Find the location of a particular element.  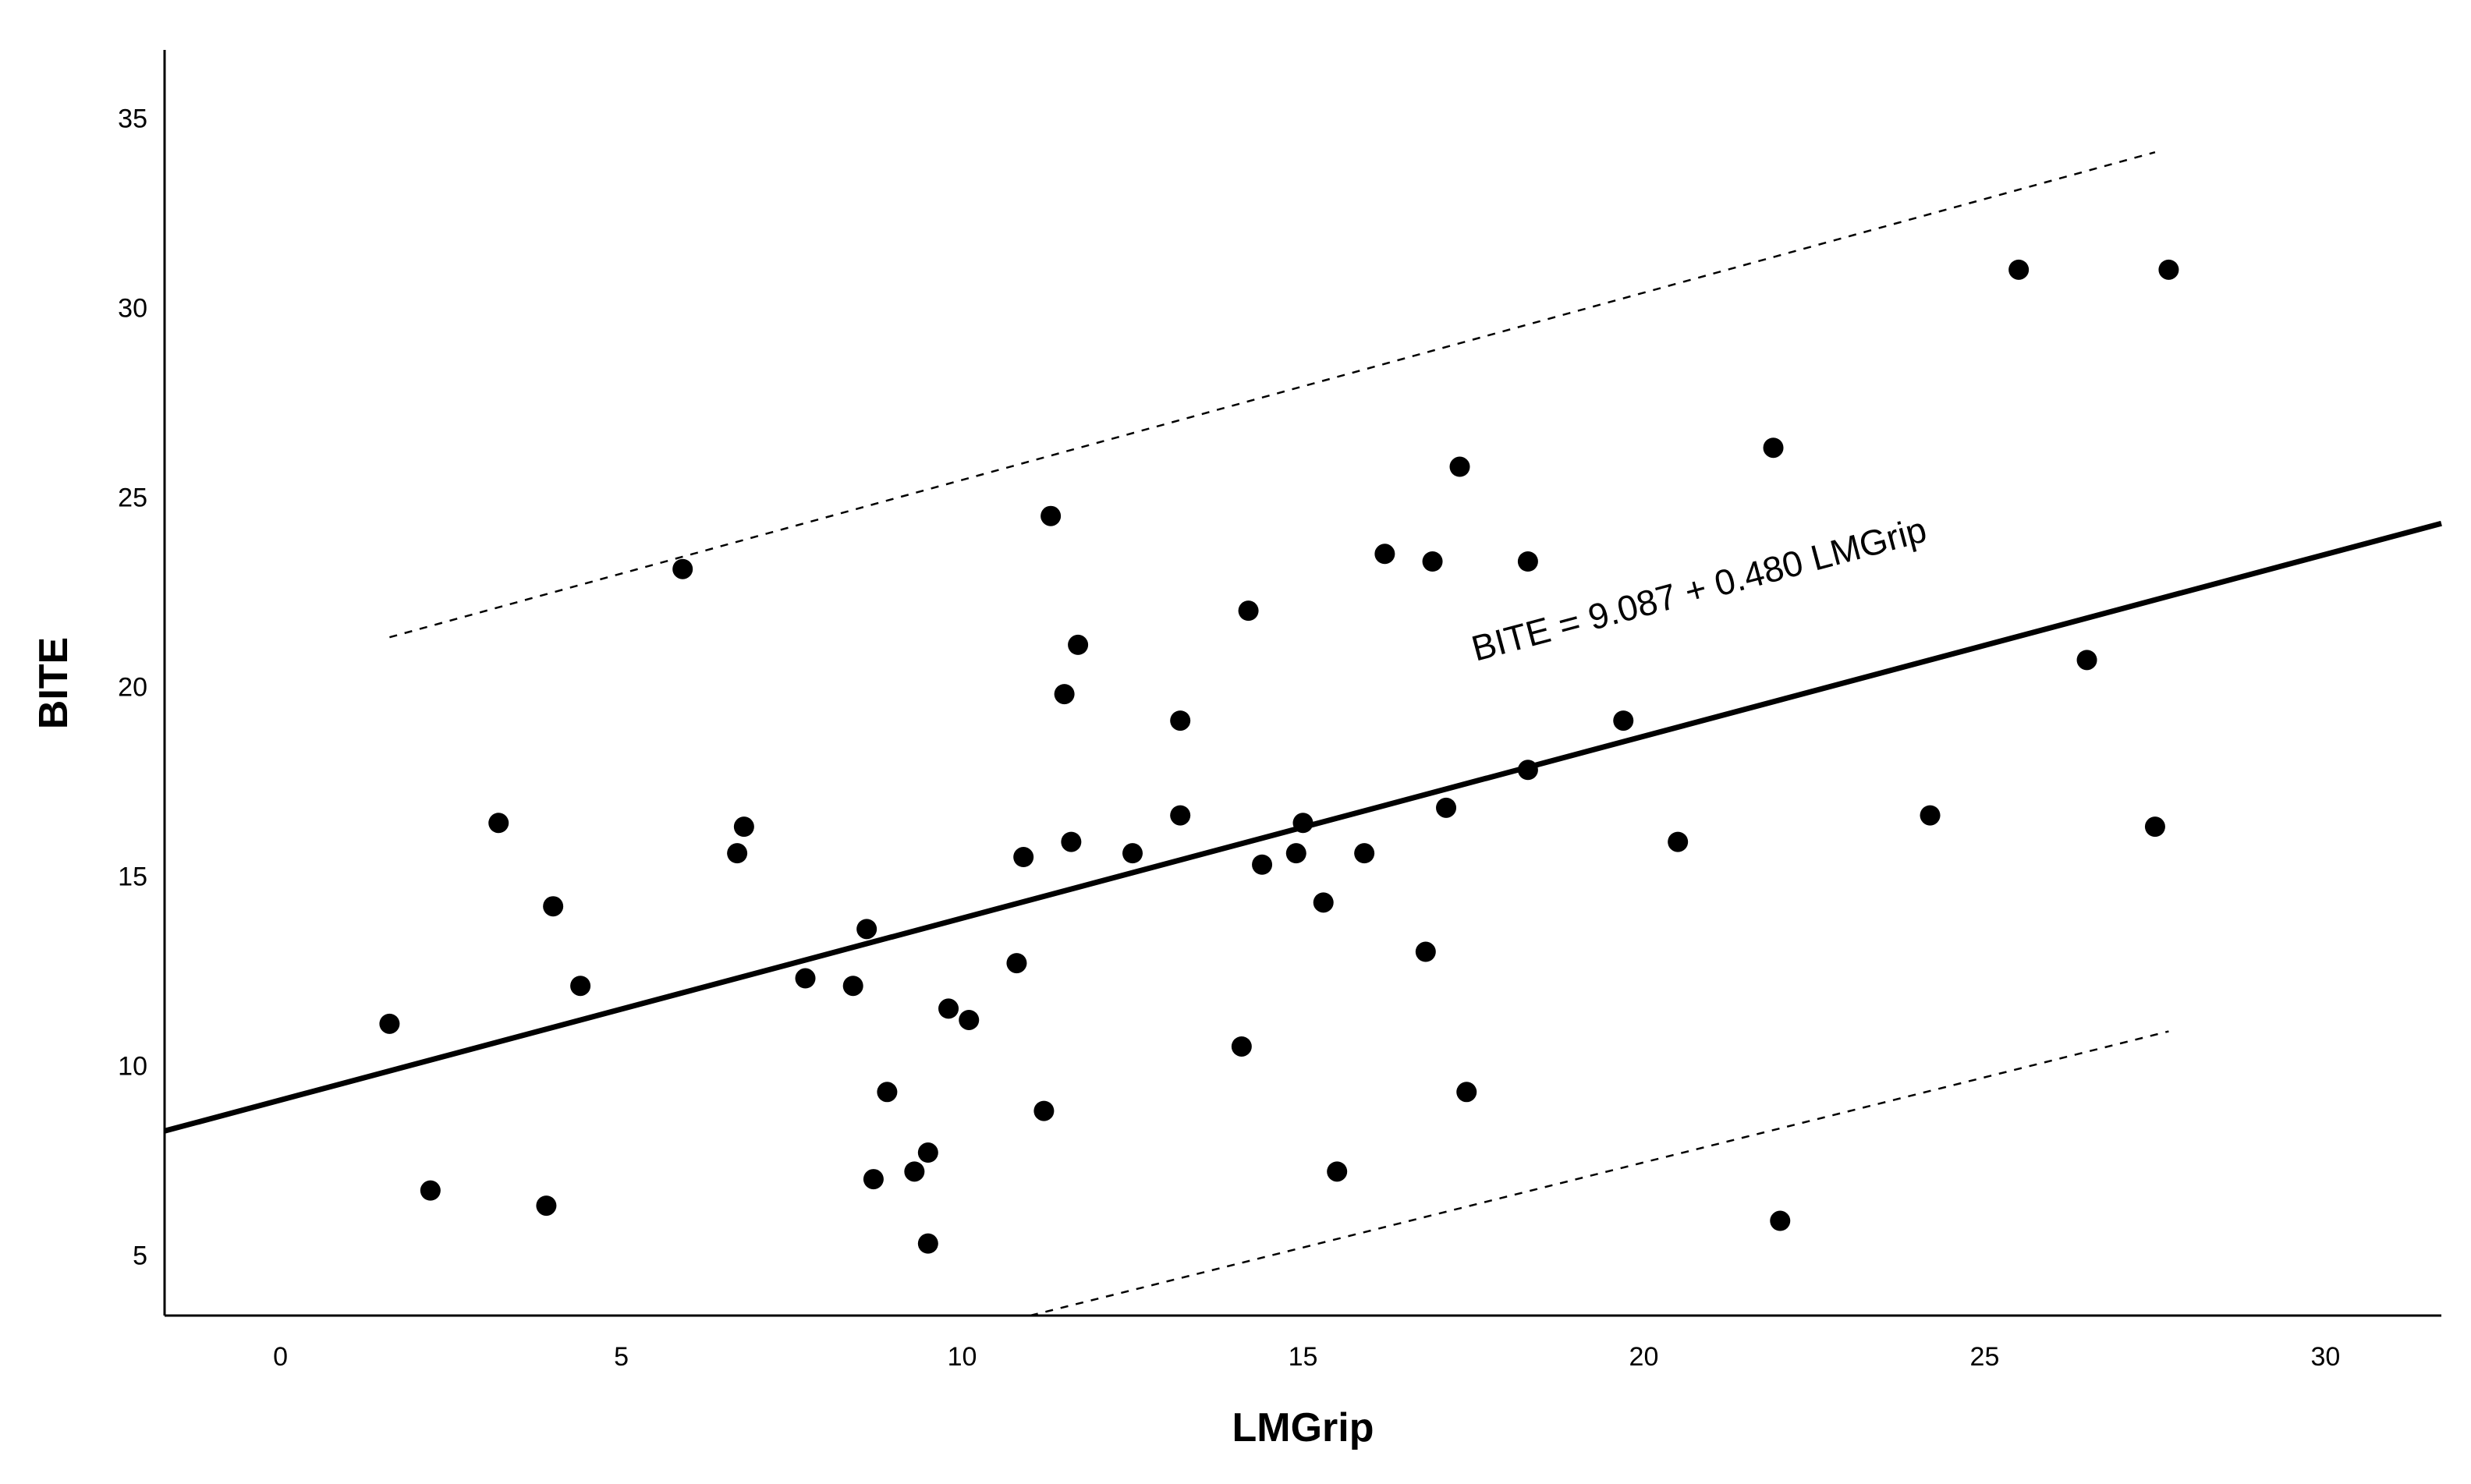

x-axis-ticks: 0 5 10 15 20 25 30 is located at coordinates (1306, 1357).